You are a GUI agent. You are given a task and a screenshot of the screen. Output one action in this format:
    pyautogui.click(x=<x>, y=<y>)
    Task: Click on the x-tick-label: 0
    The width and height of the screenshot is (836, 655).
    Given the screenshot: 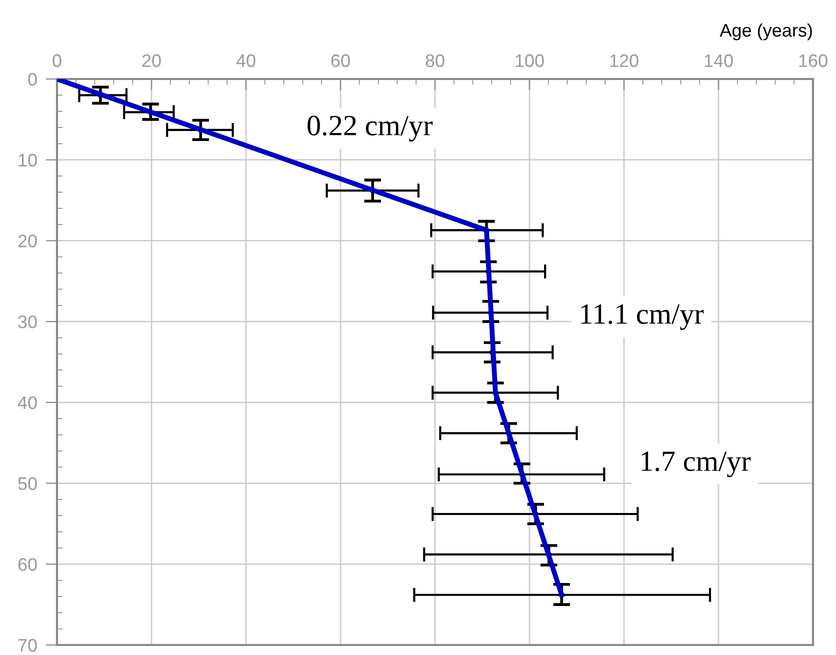 What is the action you would take?
    pyautogui.click(x=57, y=61)
    